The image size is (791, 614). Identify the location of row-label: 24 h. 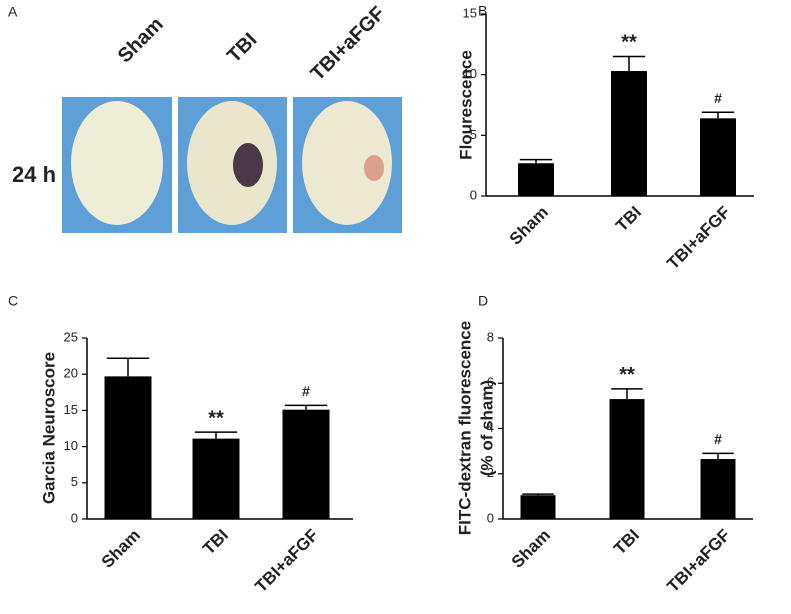
(34, 174).